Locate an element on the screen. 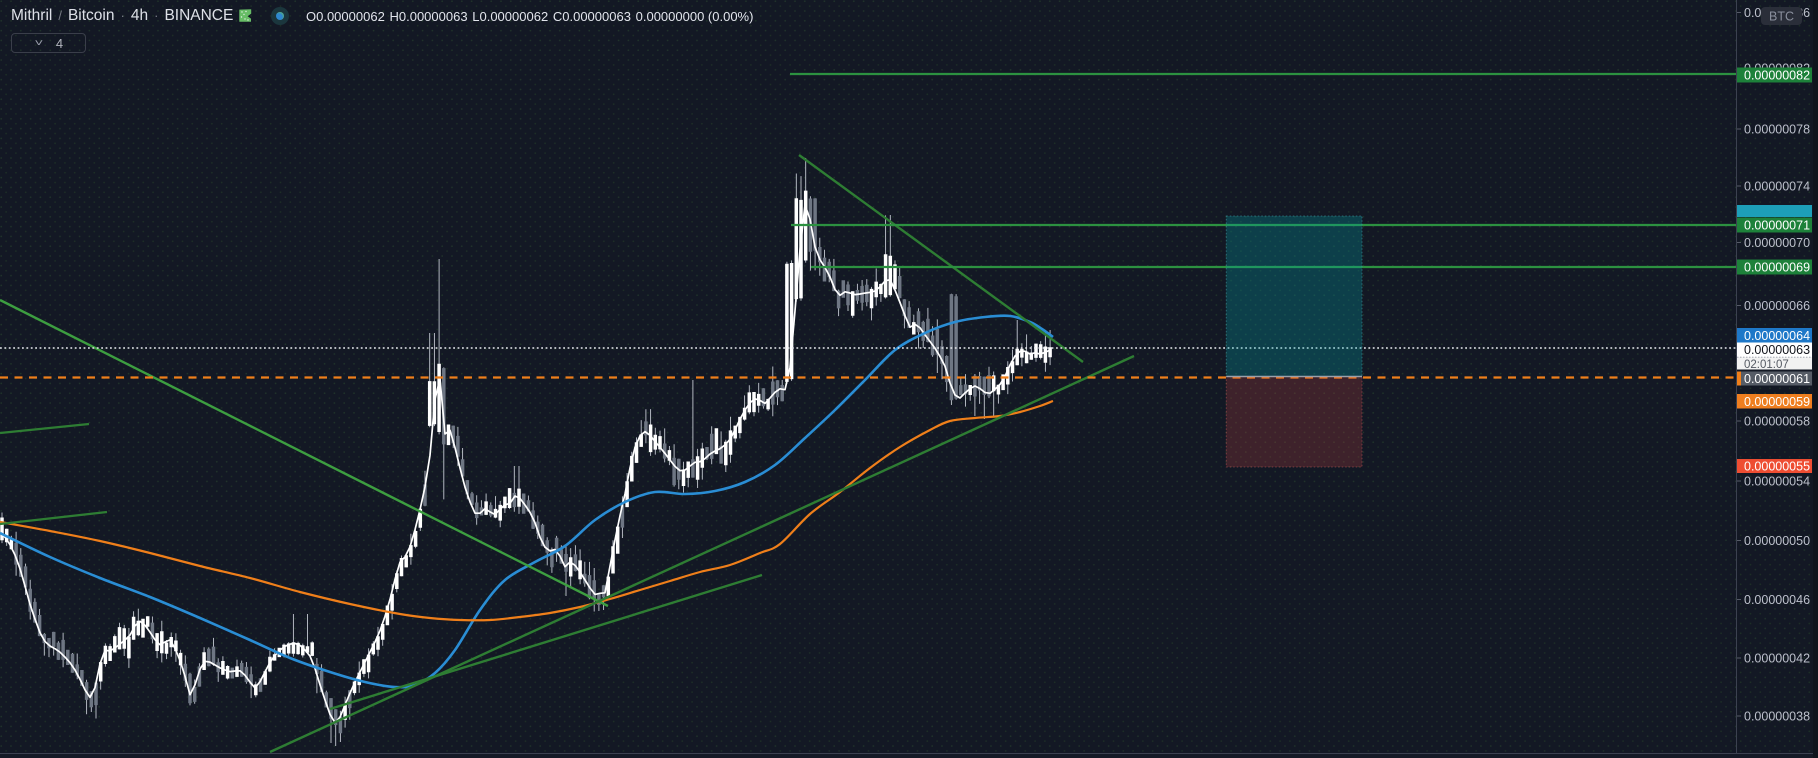  svg-text: 0.00000061 is located at coordinates (1777, 379).